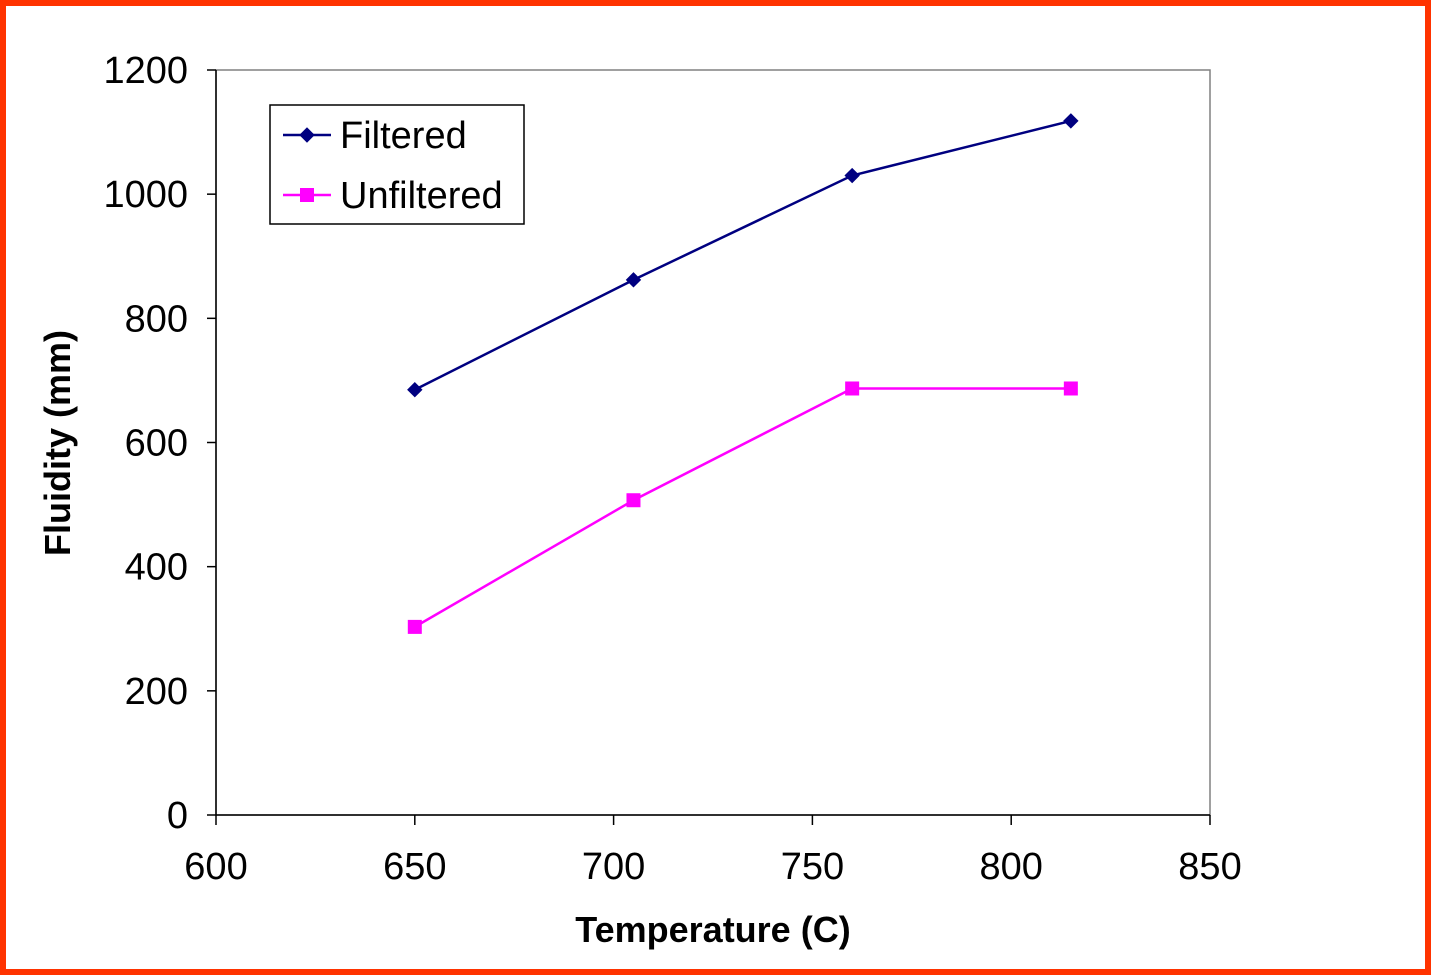 The width and height of the screenshot is (1431, 975). I want to click on y-tick-label: 1000, so click(145, 195).